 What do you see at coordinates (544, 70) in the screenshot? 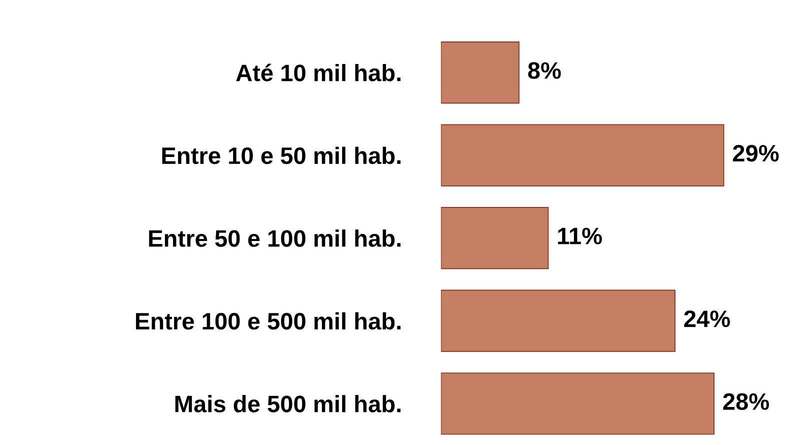
I see `data-label: 8%` at bounding box center [544, 70].